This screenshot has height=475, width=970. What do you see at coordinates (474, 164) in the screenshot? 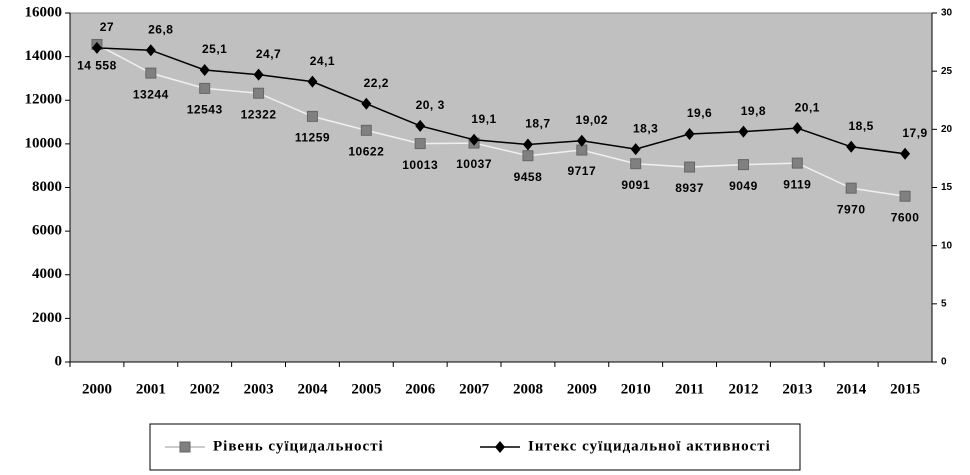
I see `data-label: 10037` at bounding box center [474, 164].